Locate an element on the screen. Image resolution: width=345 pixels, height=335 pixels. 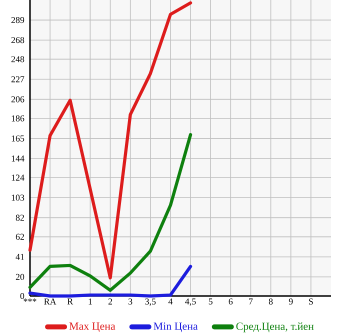
y-tick-label: 248 is located at coordinates (17, 59).